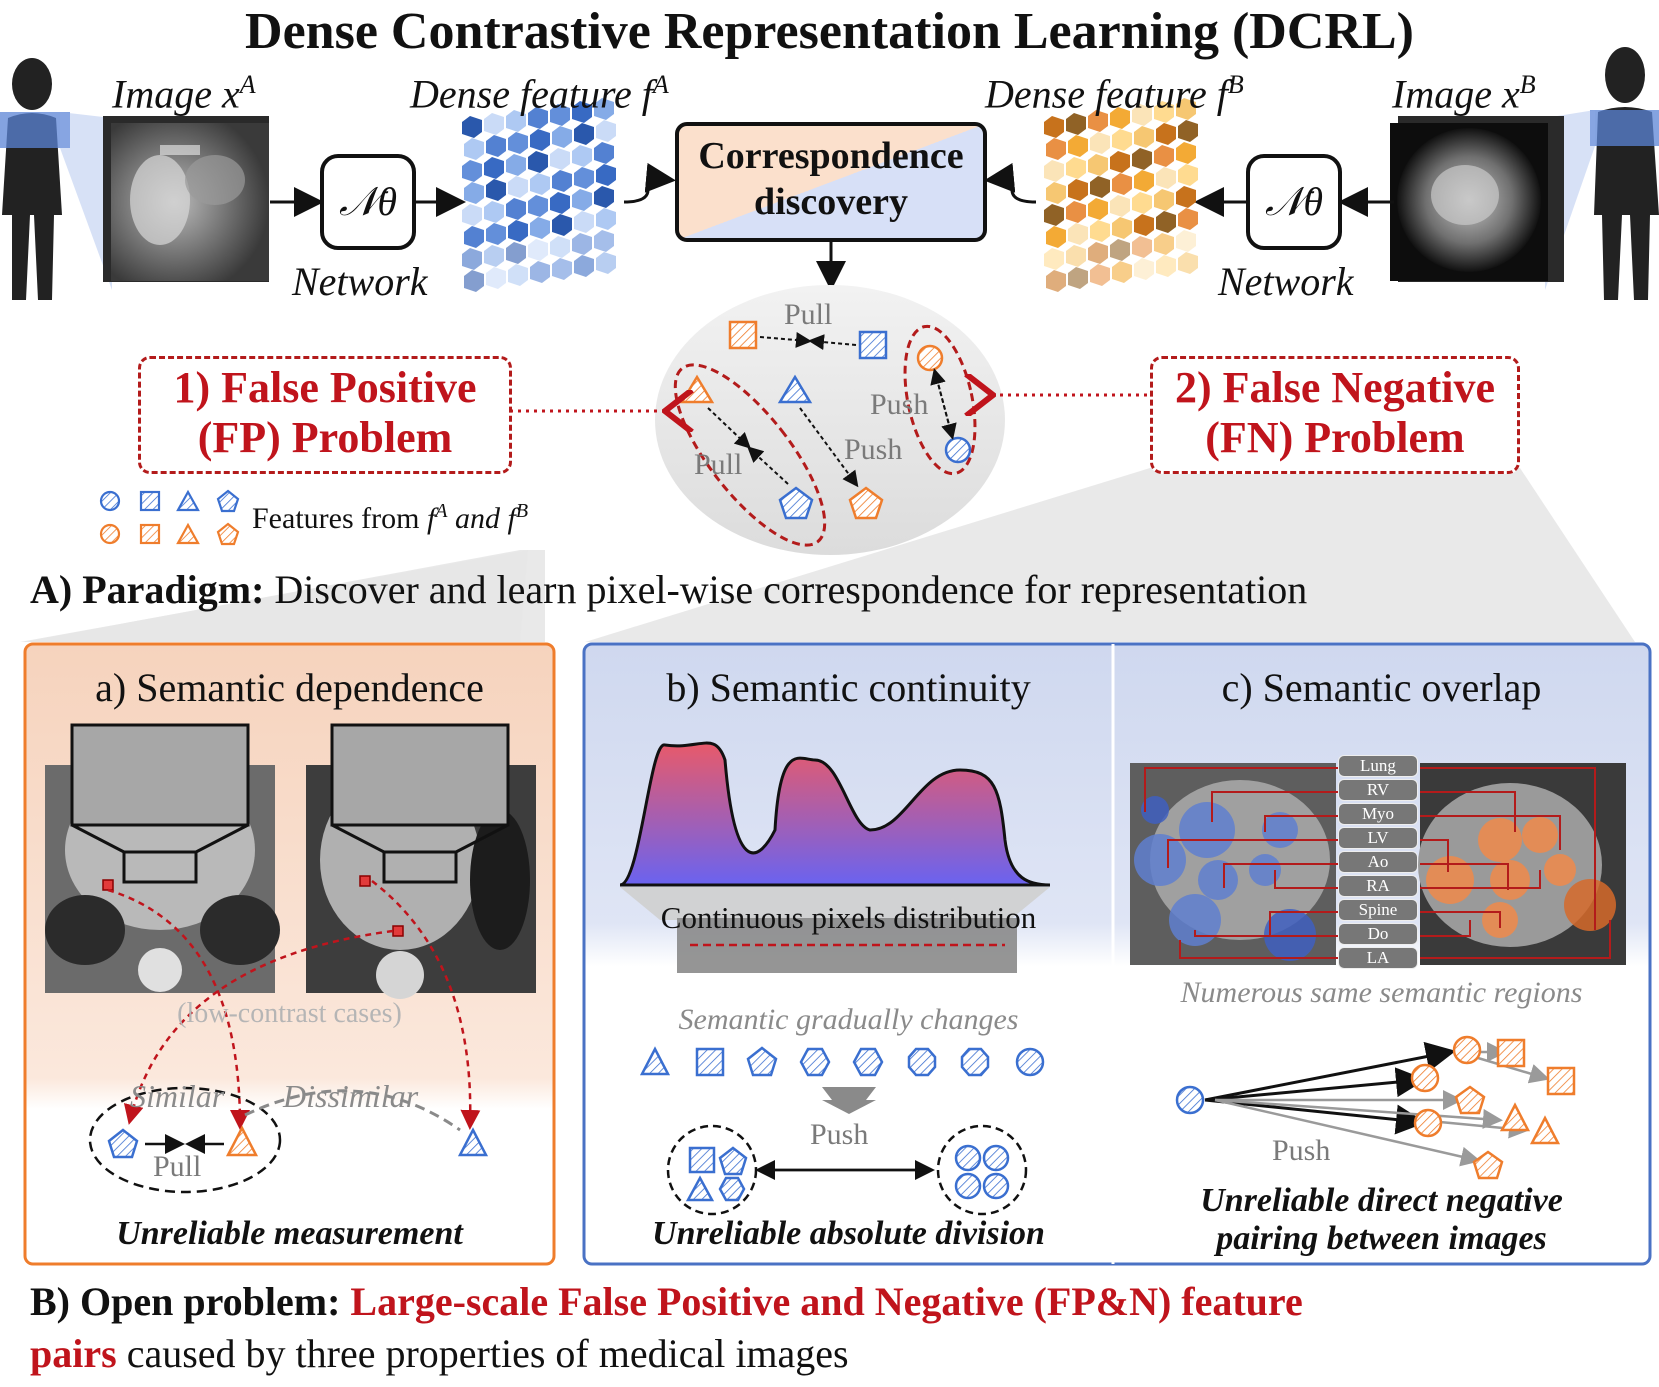  What do you see at coordinates (873, 449) in the screenshot?
I see `push-label-2: Push` at bounding box center [873, 449].